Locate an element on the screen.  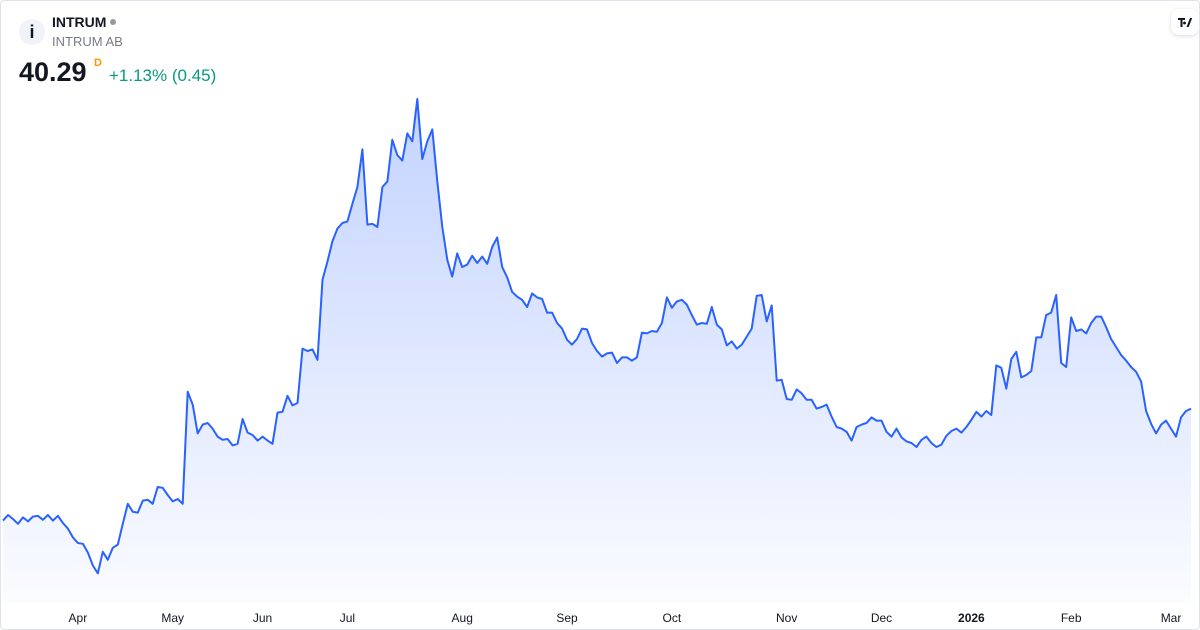
x-tick-label: Oct is located at coordinates (672, 618).